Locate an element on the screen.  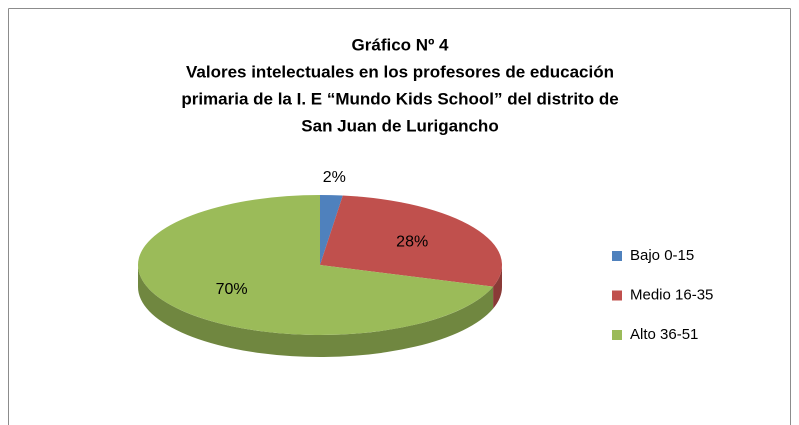
chart-title: San Juan de Lurigancho is located at coordinates (399, 125).